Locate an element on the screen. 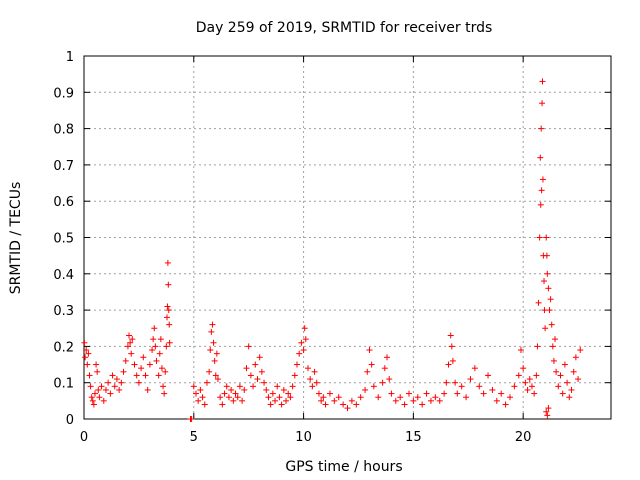 This screenshot has height=480, width=640. x-tick-label: 0 is located at coordinates (84, 437).